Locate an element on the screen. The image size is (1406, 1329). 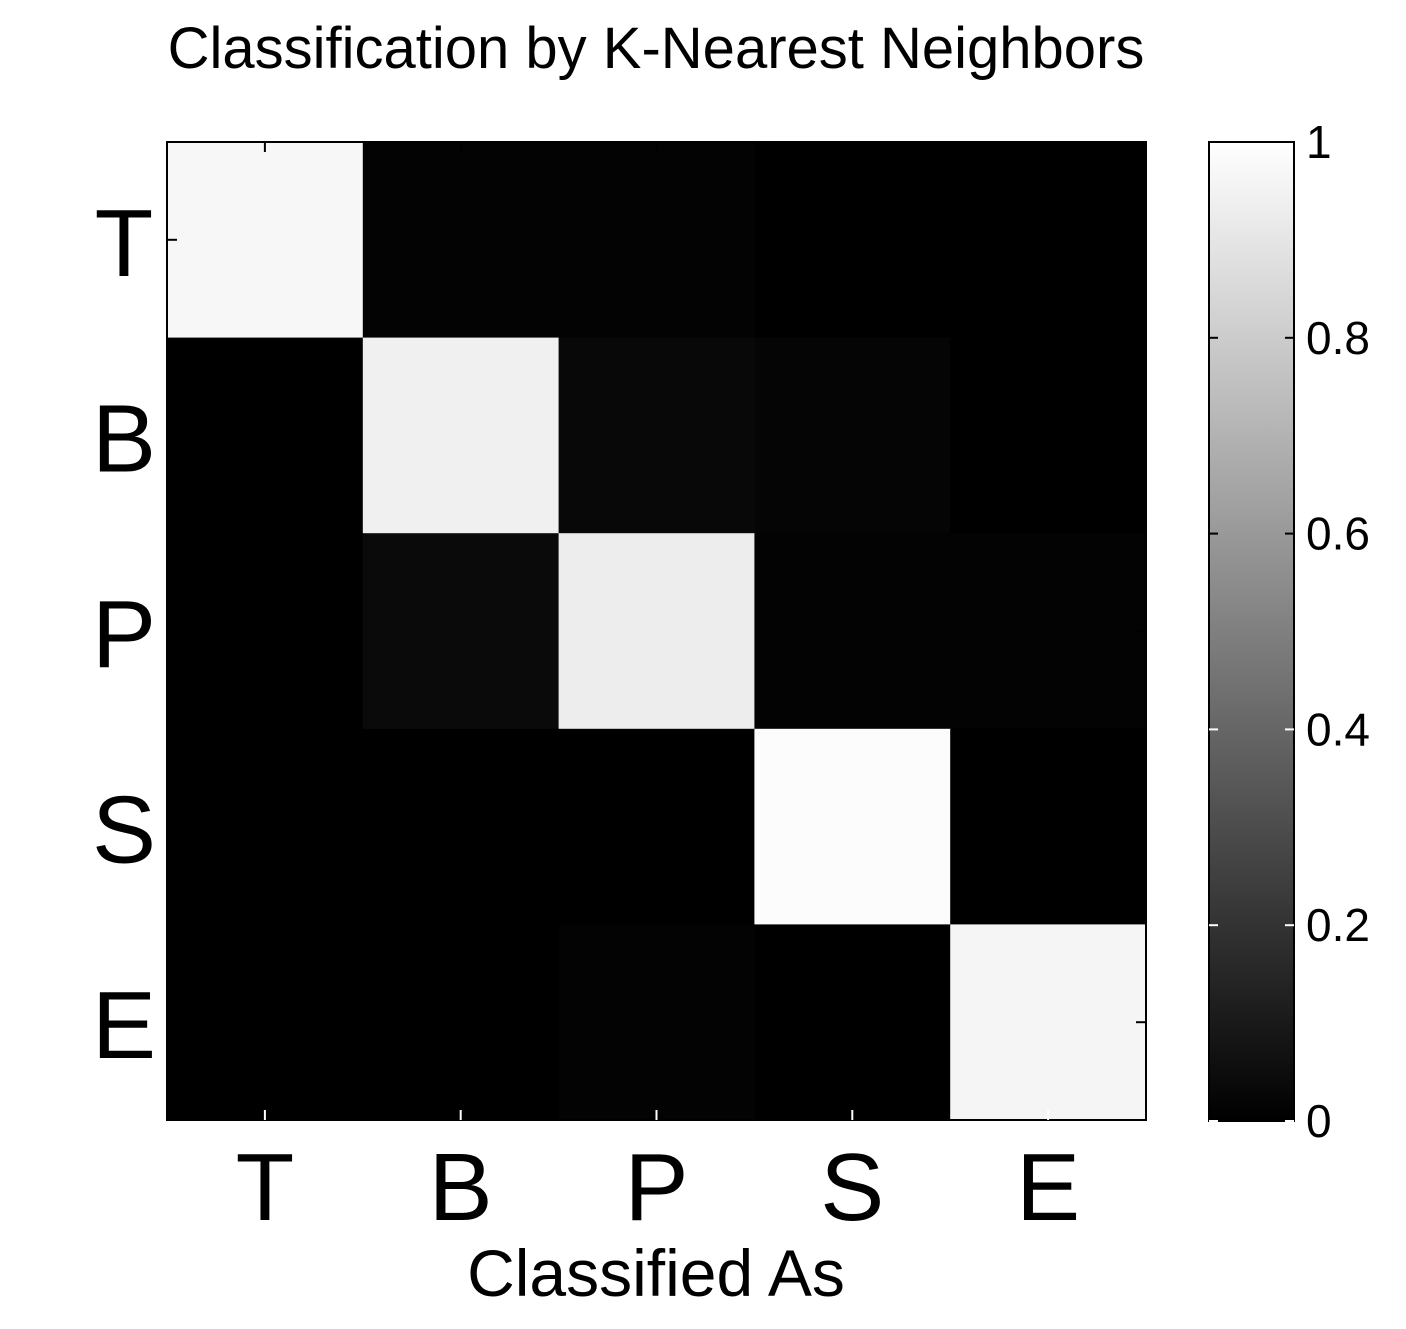
x-axis-label: Classified As is located at coordinates (656, 1273).